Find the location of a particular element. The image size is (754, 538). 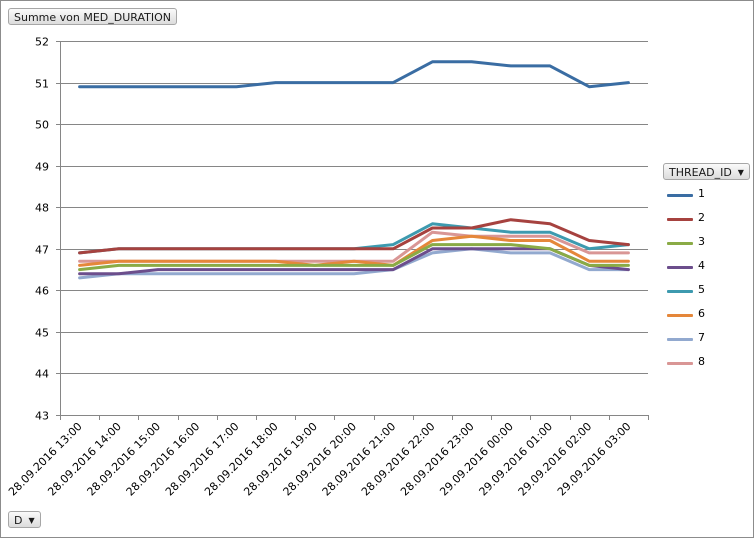

y-tick-label: 43 is located at coordinates (42, 416).